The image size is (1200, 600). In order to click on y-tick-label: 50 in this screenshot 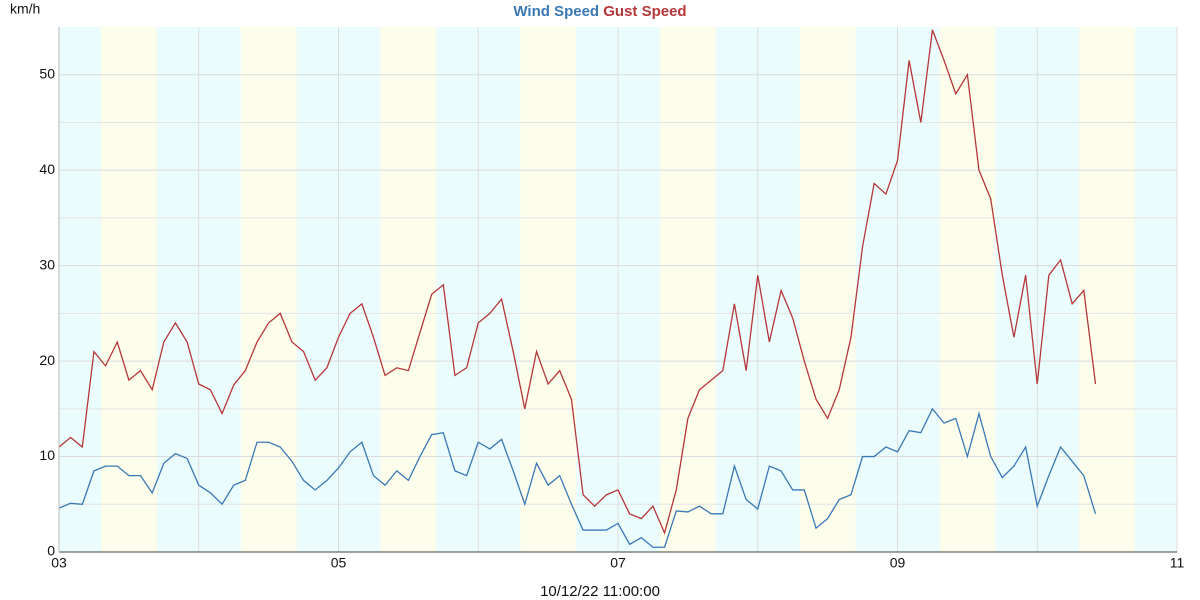, I will do `click(47, 73)`.